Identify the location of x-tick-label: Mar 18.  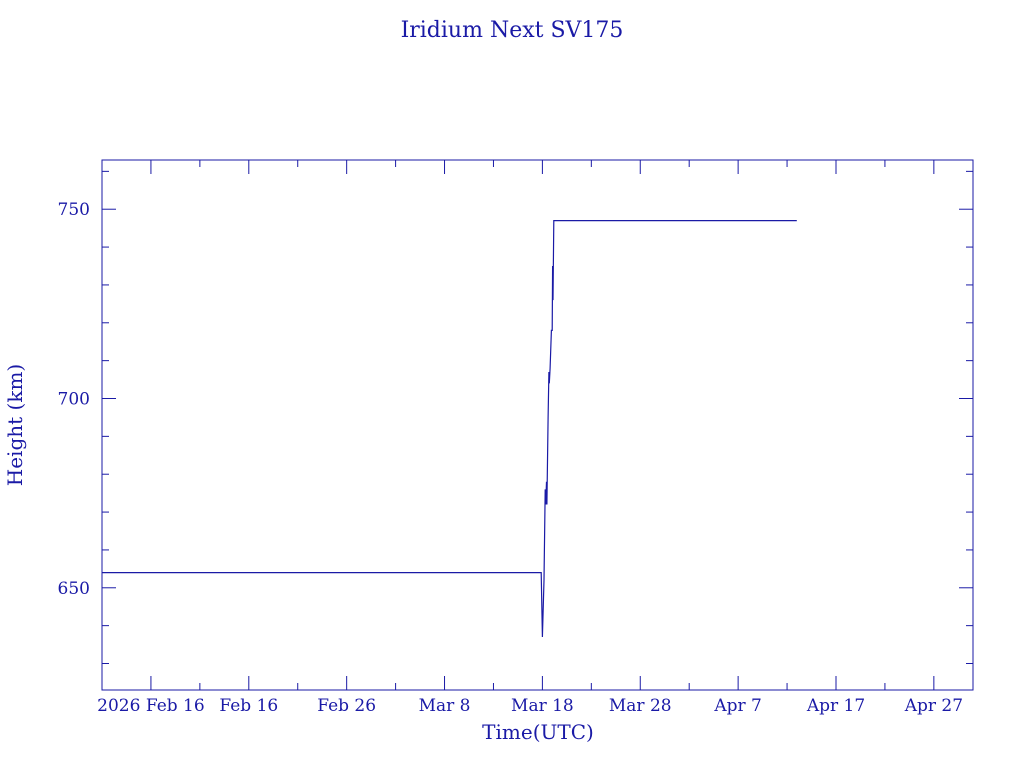
(542, 706).